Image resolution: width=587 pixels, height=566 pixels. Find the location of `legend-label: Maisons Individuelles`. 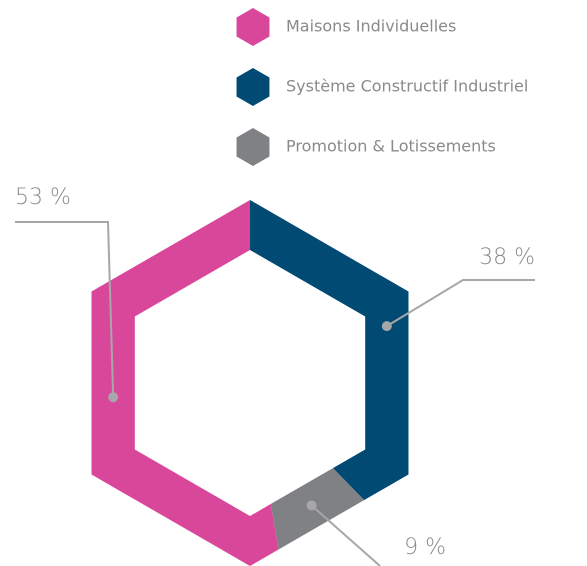

legend-label: Maisons Individuelles is located at coordinates (371, 26).